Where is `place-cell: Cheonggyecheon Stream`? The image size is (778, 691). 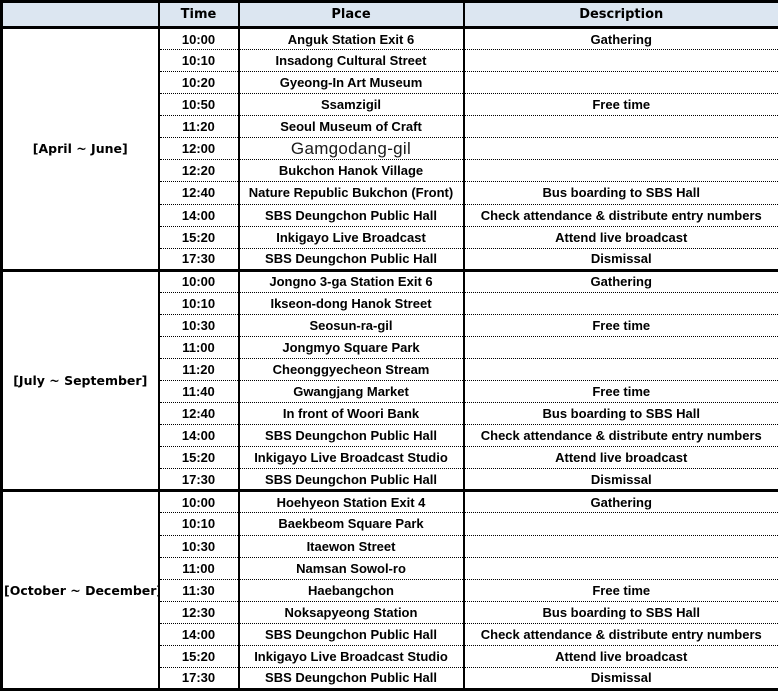 place-cell: Cheonggyecheon Stream is located at coordinates (351, 369).